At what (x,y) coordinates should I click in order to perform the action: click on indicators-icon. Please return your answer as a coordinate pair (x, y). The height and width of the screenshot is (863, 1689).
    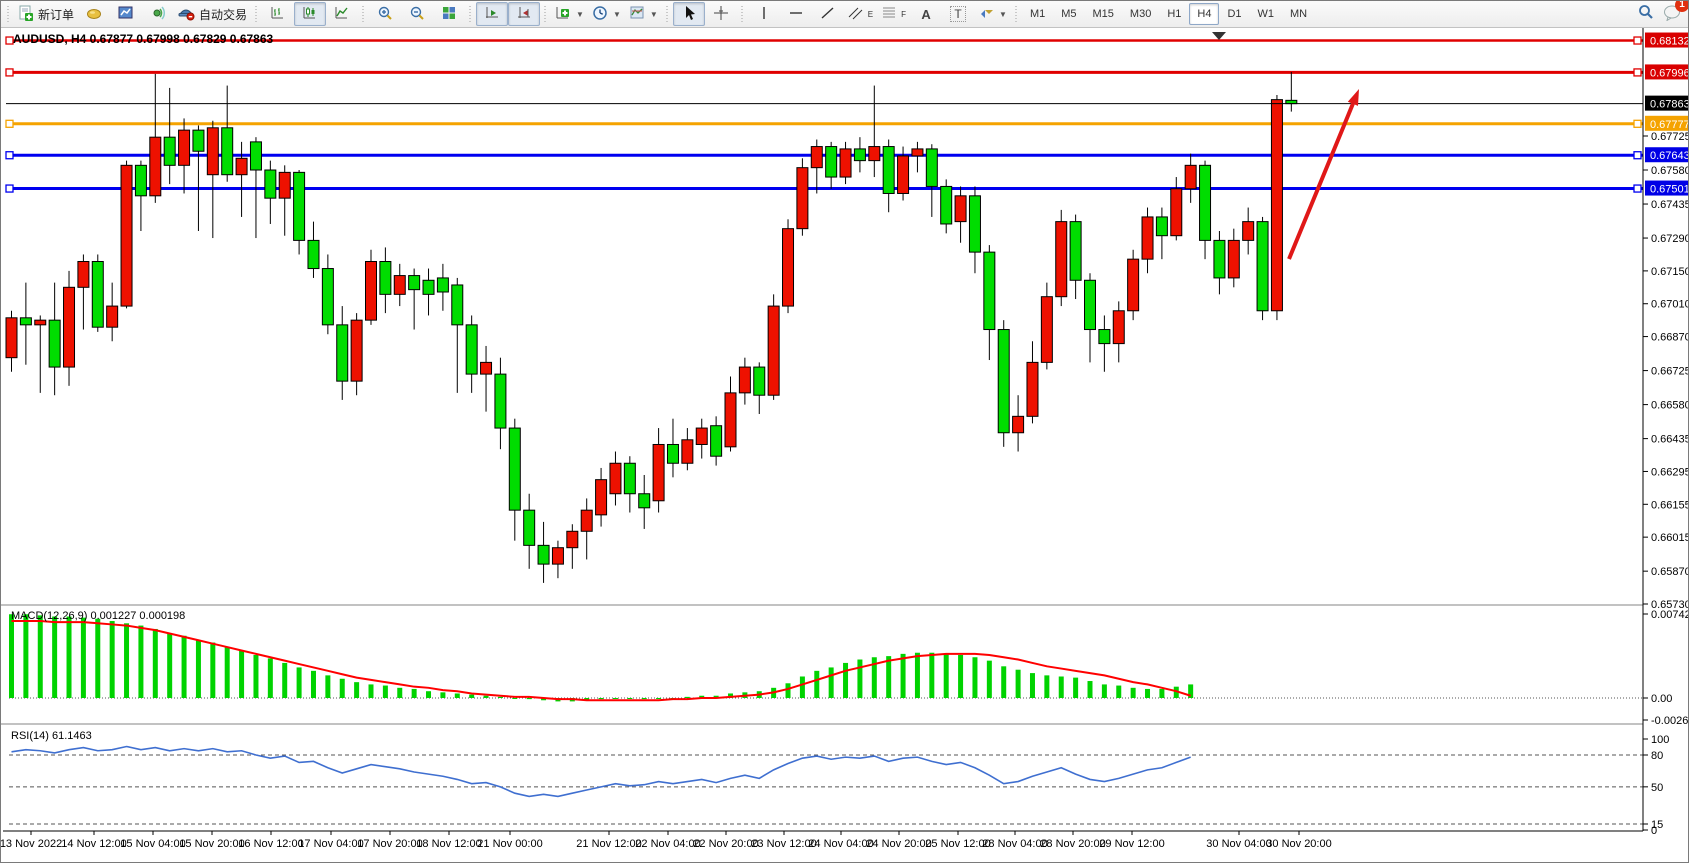
    Looking at the image, I should click on (563, 14).